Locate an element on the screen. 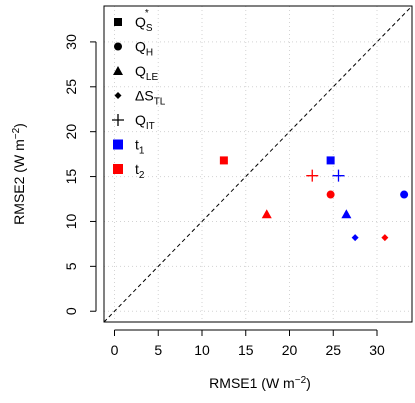 Image resolution: width=415 pixels, height=403 pixels. legend-label: QH is located at coordinates (144, 49).